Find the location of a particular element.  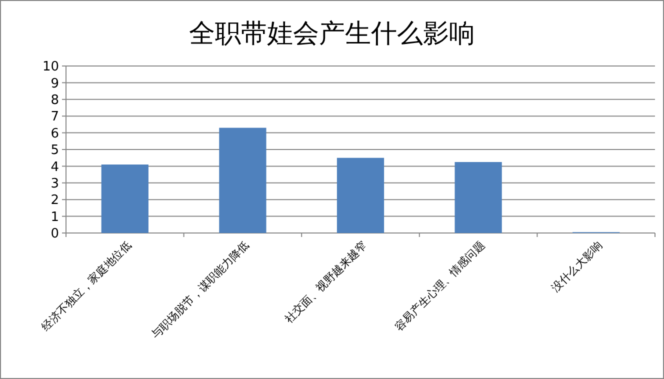

y-tick-label: 1 is located at coordinates (54, 217).